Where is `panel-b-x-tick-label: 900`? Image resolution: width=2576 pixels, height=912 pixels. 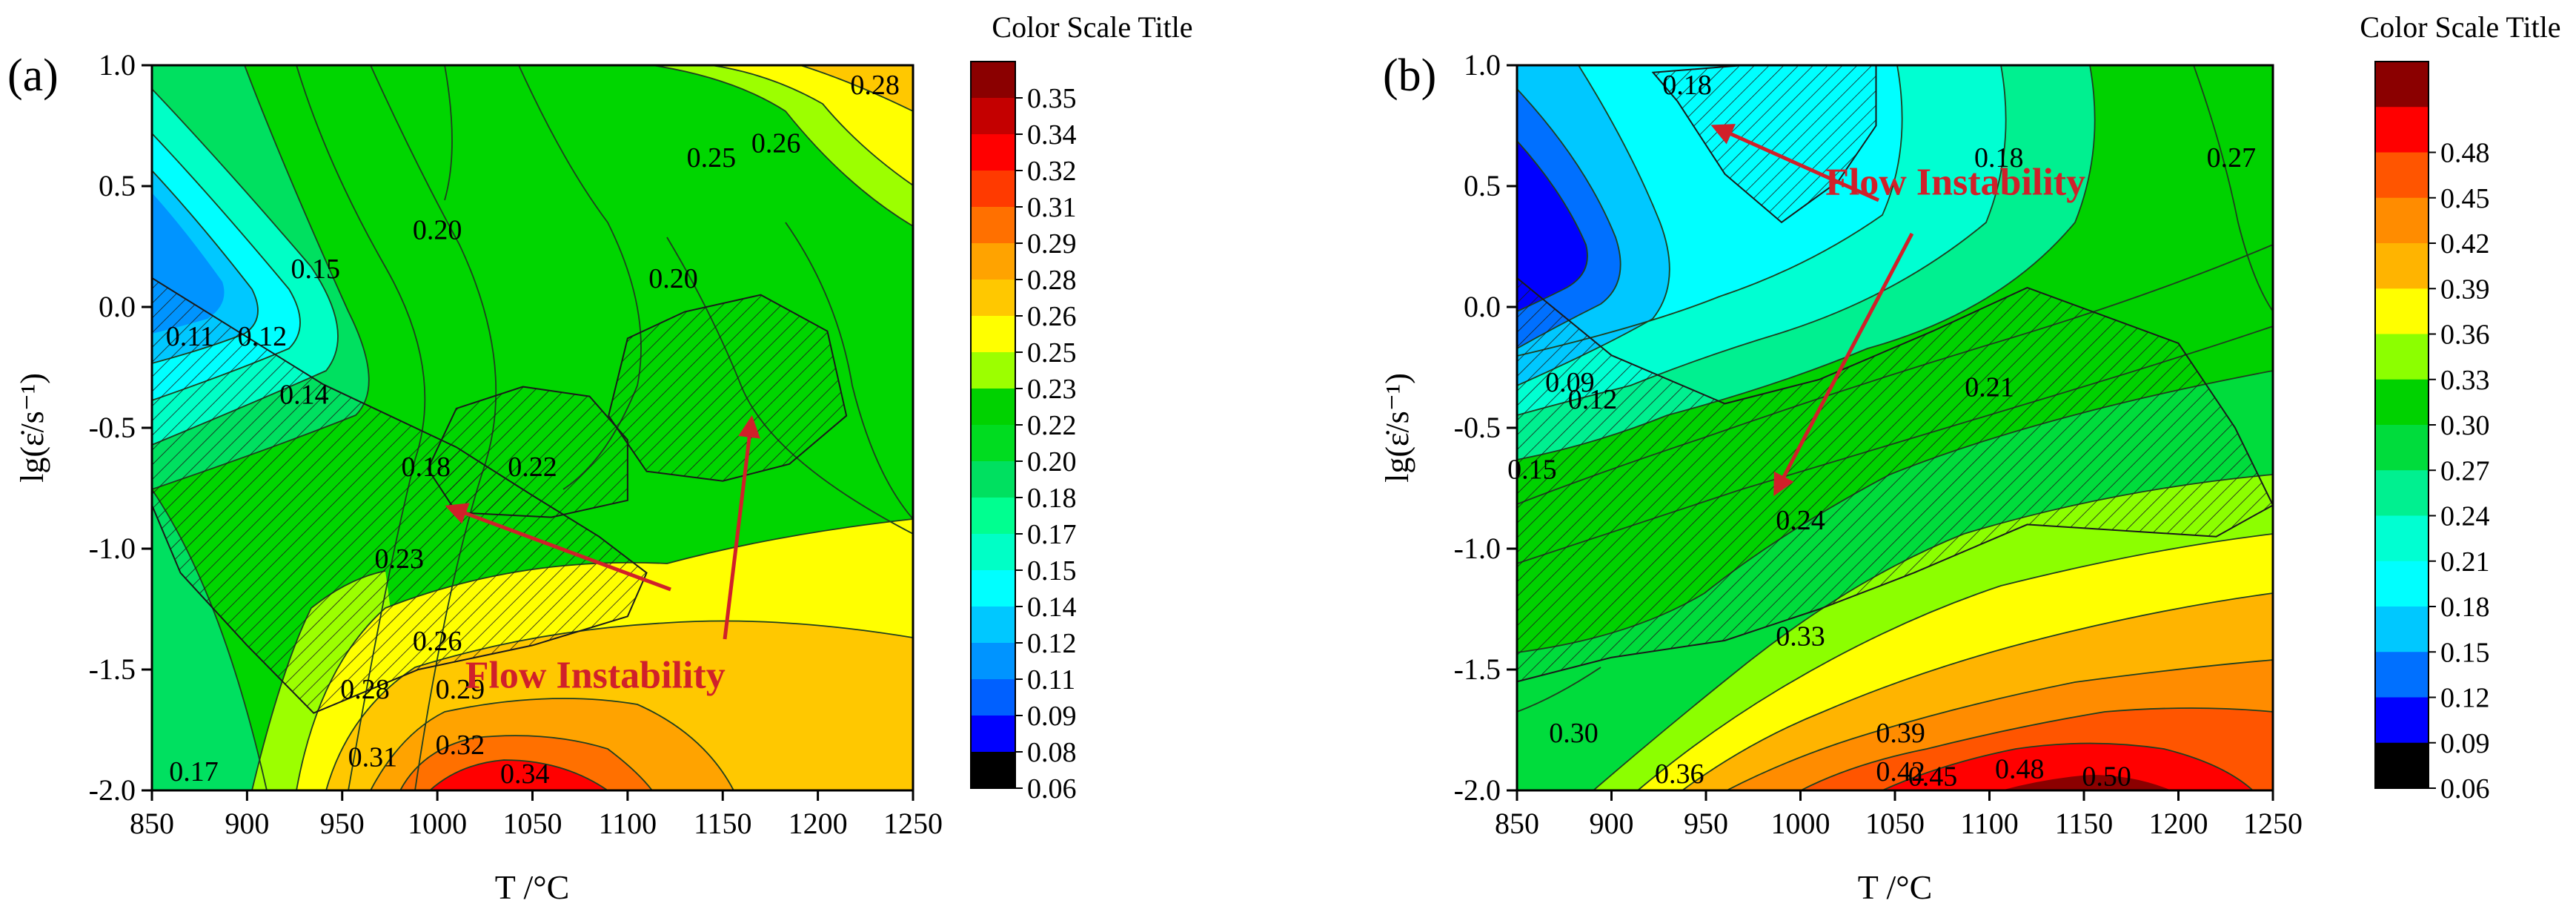 panel-b-x-tick-label: 900 is located at coordinates (1612, 823).